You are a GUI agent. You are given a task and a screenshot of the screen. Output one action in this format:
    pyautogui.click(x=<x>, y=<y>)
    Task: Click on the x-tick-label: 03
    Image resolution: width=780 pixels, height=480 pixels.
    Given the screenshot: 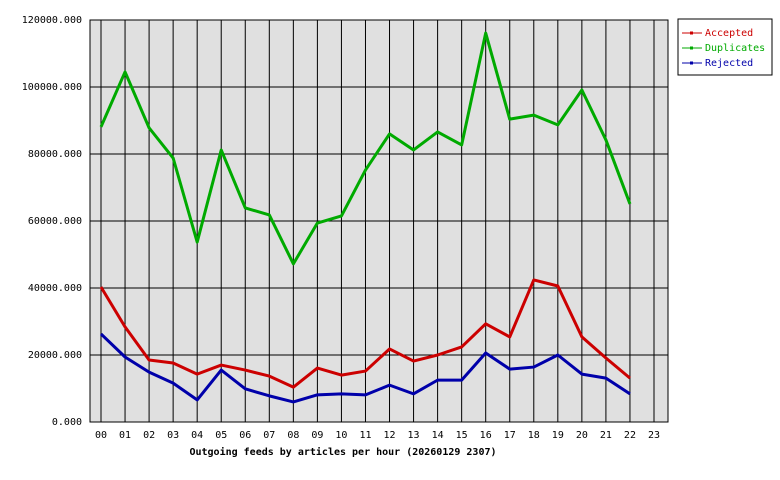 What is the action you would take?
    pyautogui.click(x=173, y=435)
    